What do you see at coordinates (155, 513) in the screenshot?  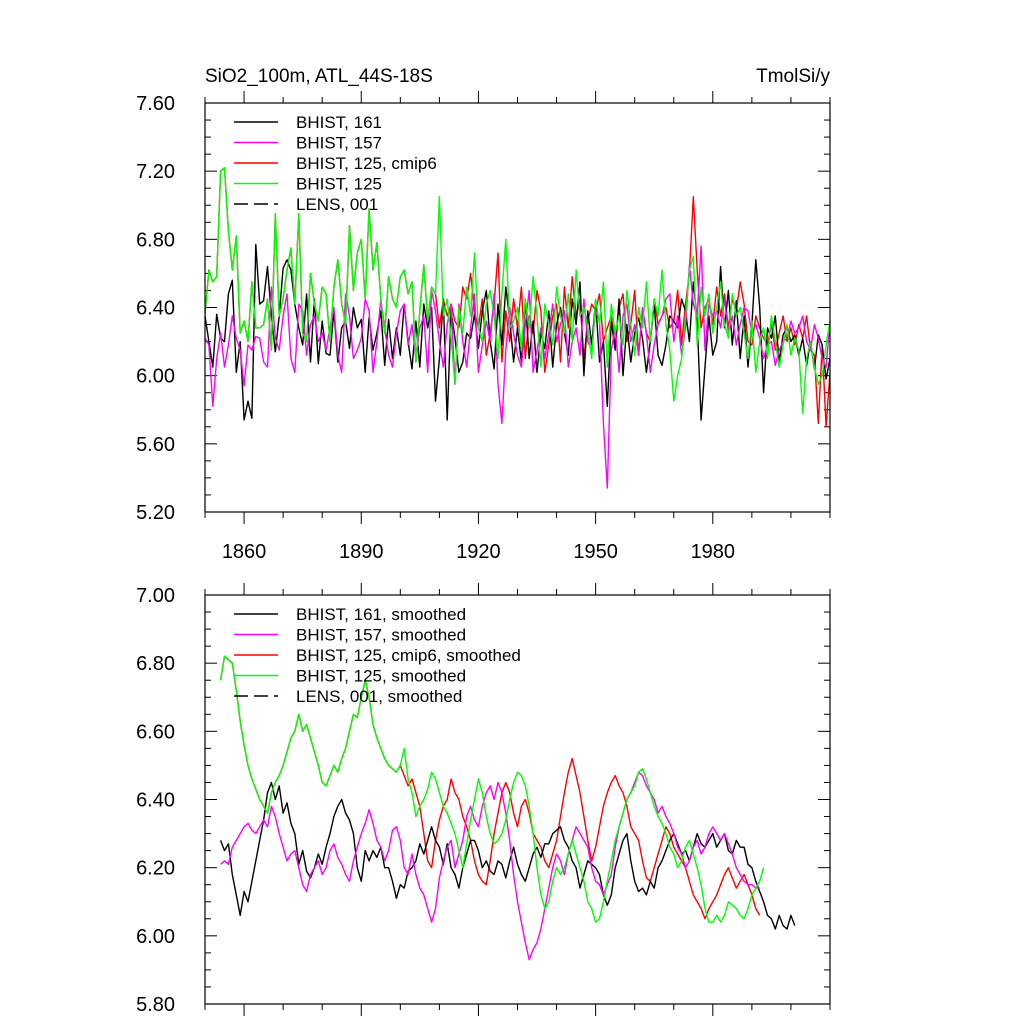 I see `y-tick-label: 5.20` at bounding box center [155, 513].